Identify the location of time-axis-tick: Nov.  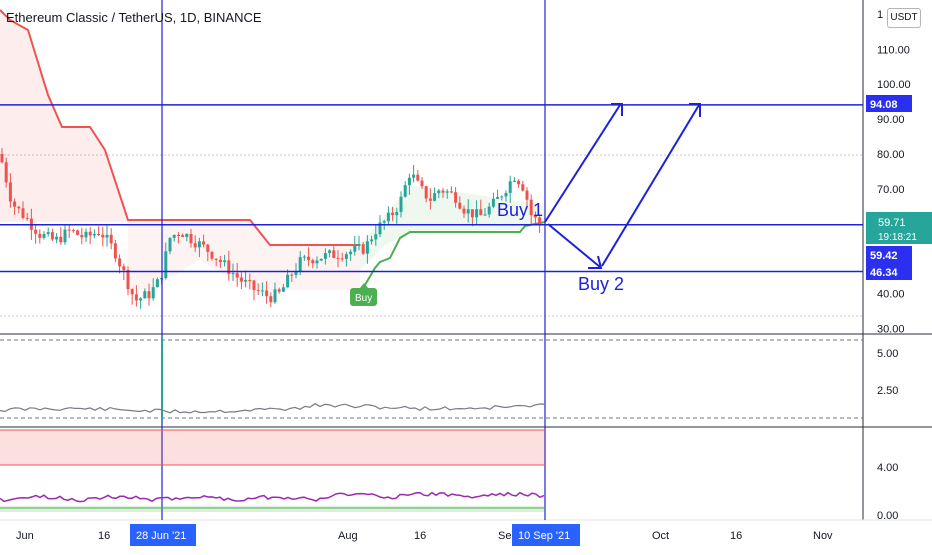
(823, 536).